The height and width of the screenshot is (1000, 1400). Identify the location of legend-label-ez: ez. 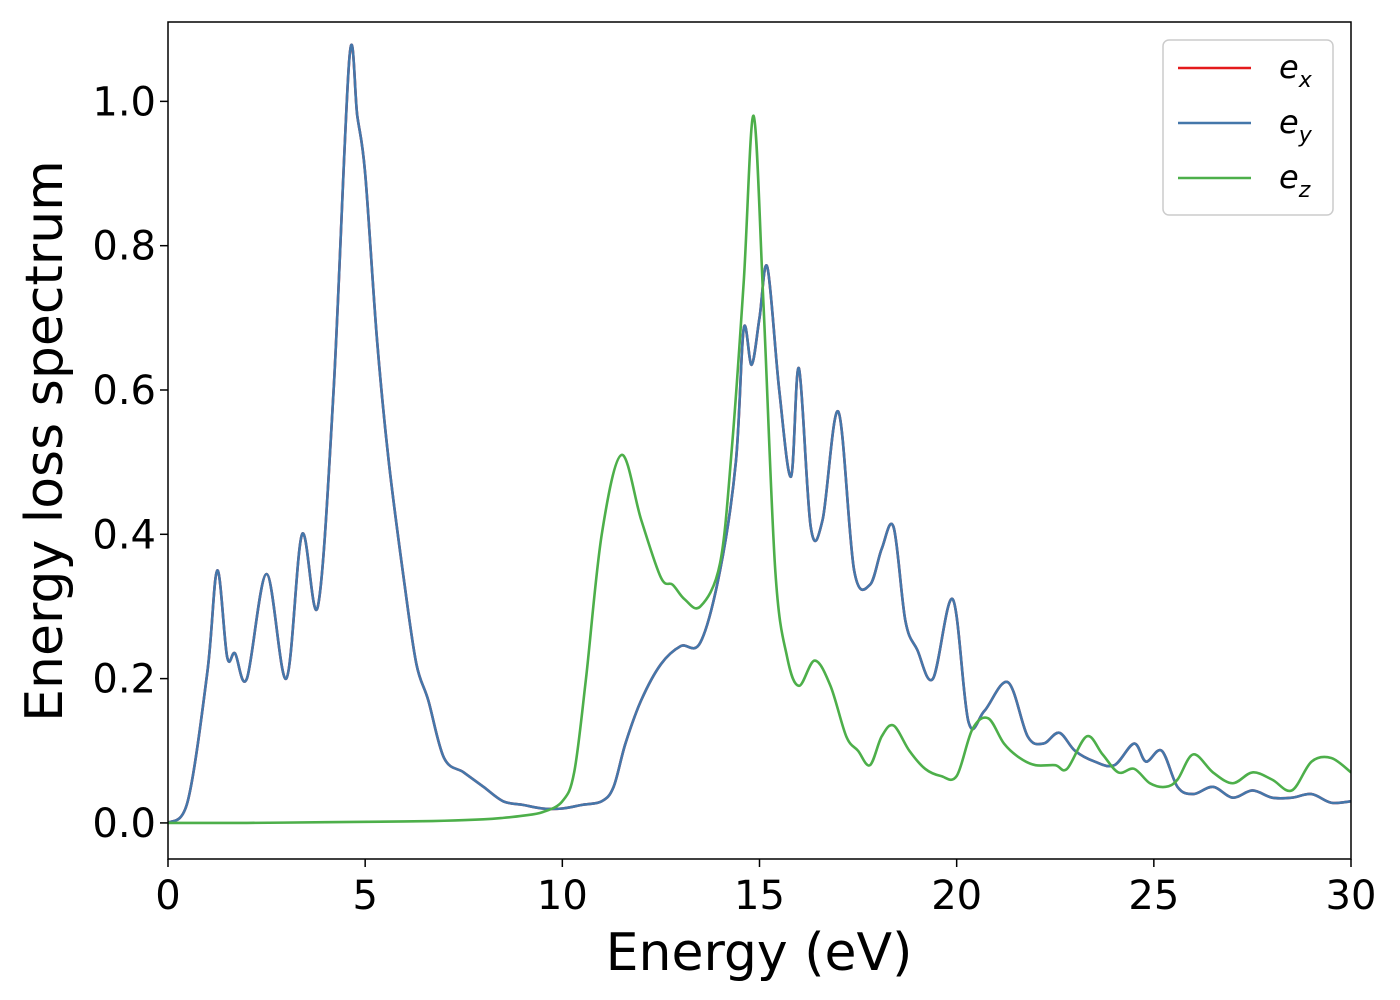
(1295, 180).